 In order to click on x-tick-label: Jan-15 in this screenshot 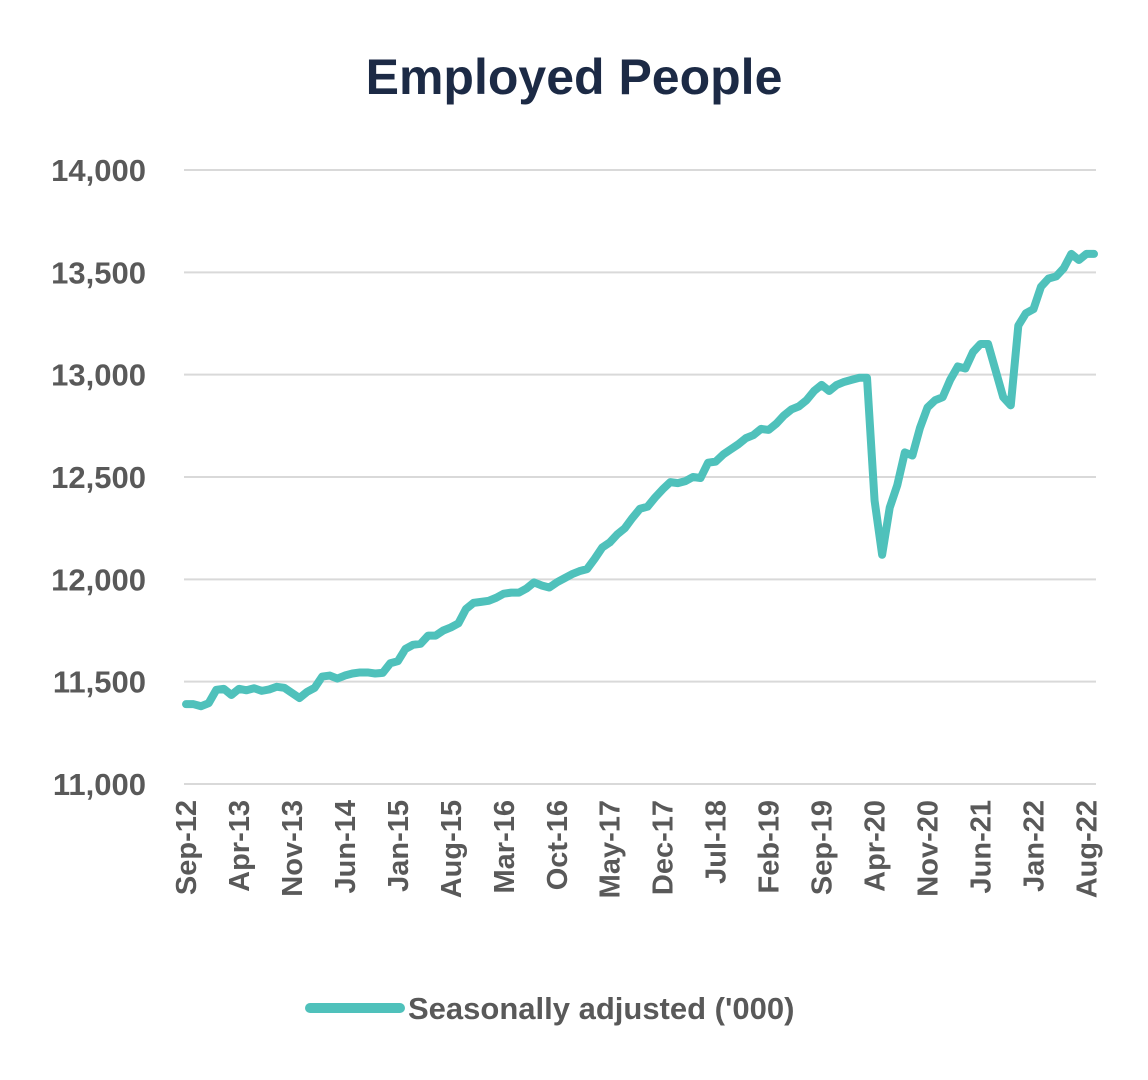, I will do `click(399, 846)`.